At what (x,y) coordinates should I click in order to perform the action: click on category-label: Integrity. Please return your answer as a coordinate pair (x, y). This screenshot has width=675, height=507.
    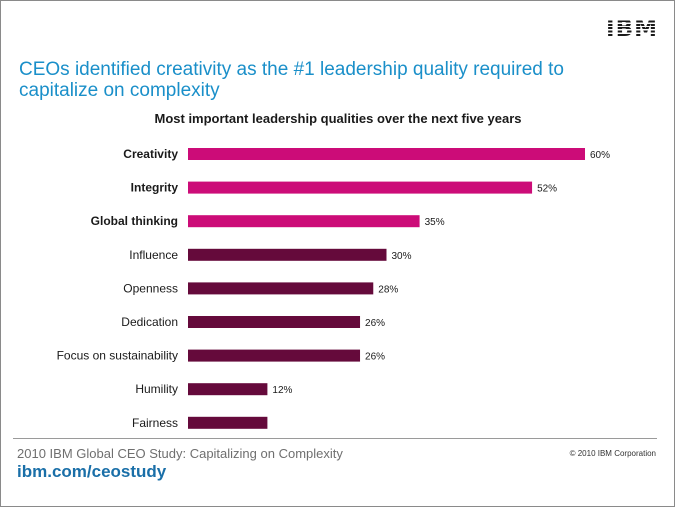
    Looking at the image, I should click on (155, 188).